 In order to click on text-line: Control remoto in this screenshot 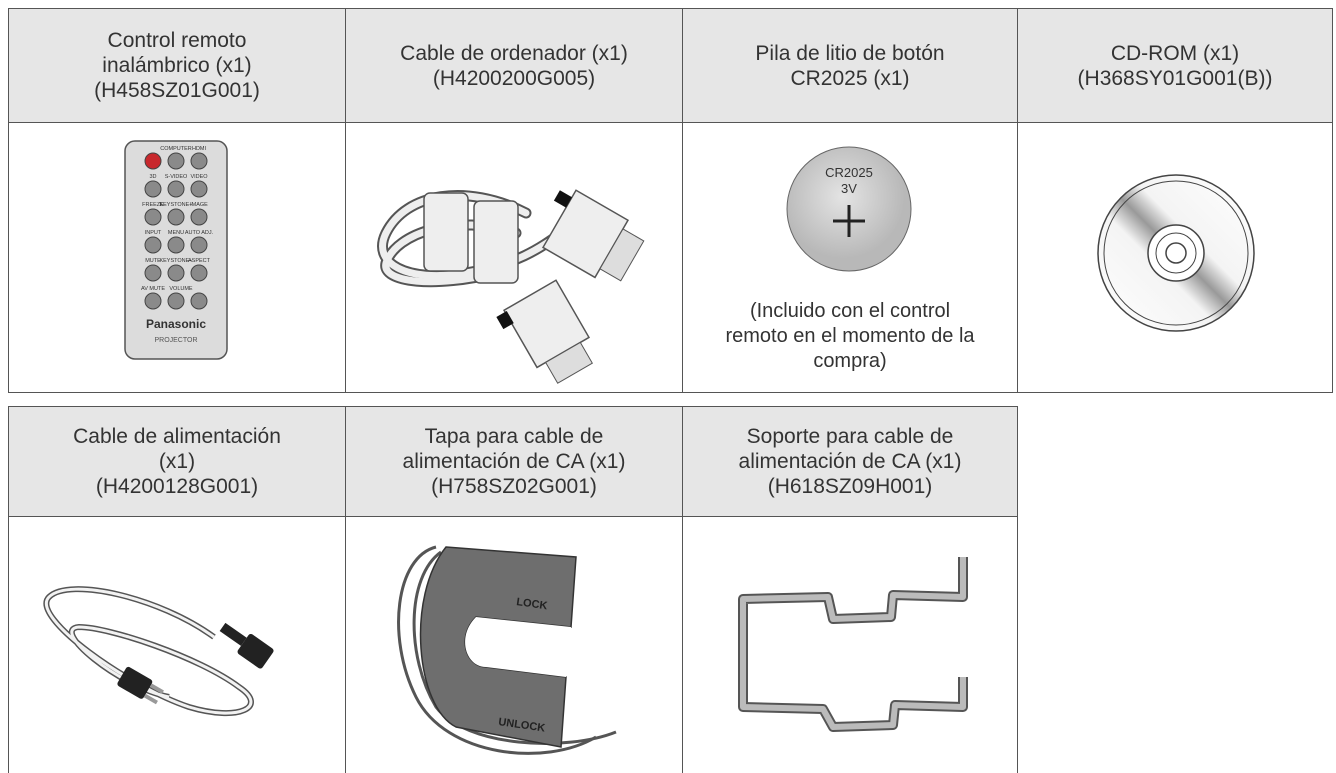, I will do `click(177, 40)`.